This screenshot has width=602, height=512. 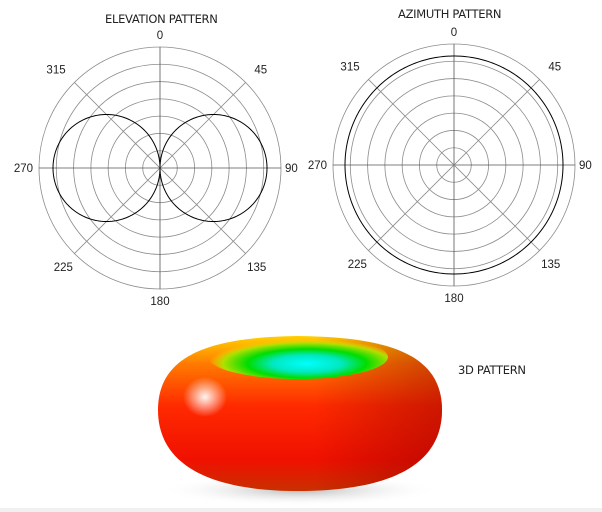 What do you see at coordinates (160, 168) in the screenshot?
I see `pattern-trace` at bounding box center [160, 168].